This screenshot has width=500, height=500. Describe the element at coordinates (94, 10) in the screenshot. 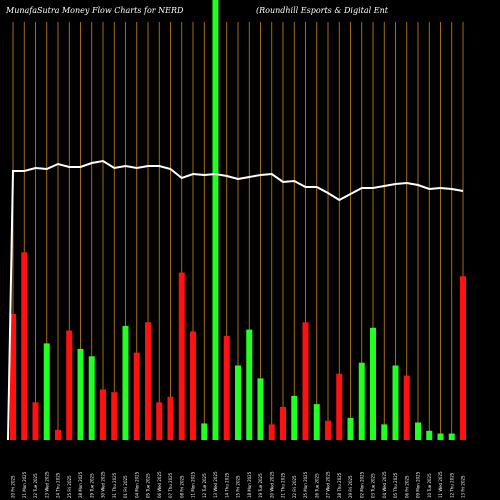

I see `chart-title-left: MunafaSutra Money Flow Charts for NERD` at that location.